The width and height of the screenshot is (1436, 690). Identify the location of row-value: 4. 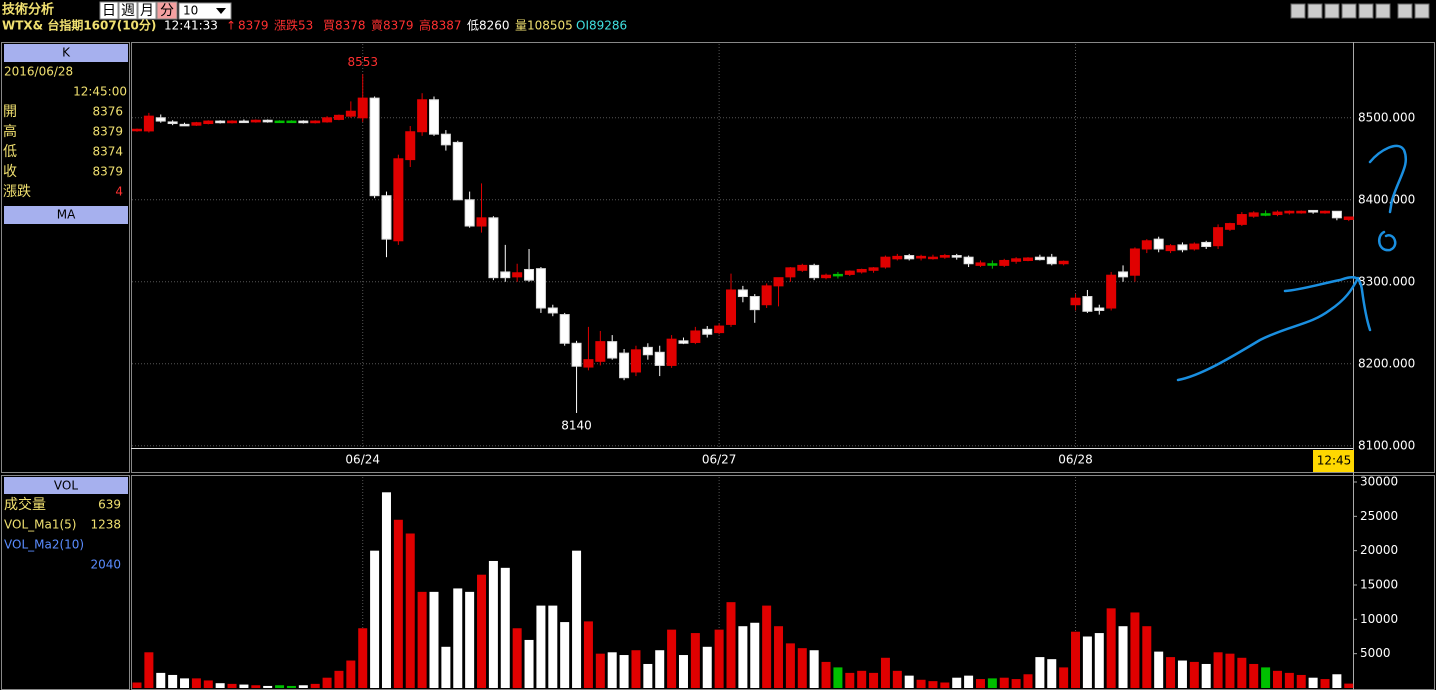
(119, 192).